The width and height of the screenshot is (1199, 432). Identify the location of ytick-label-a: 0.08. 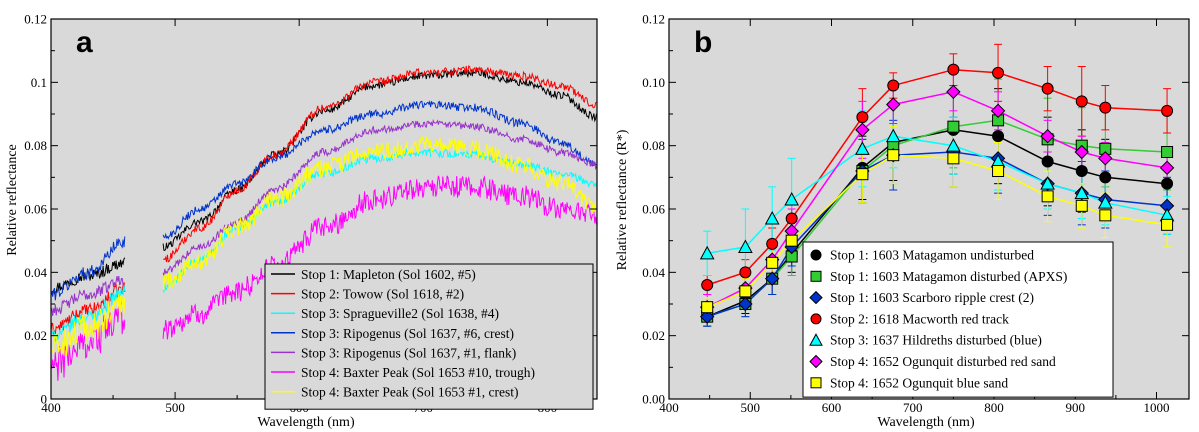
(35, 145).